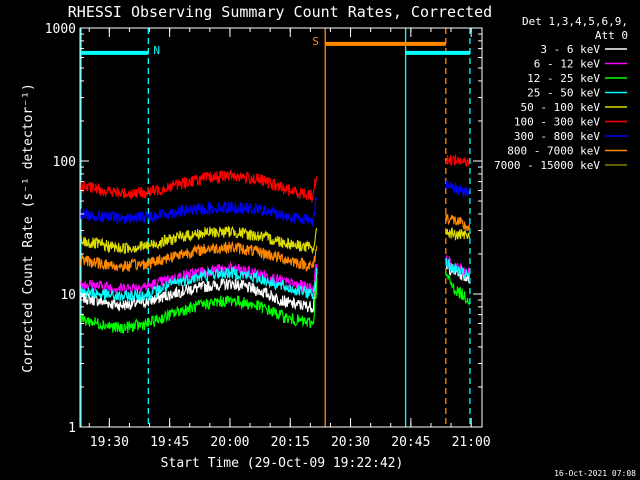 The height and width of the screenshot is (480, 640). I want to click on annotation-label: N, so click(156, 50).